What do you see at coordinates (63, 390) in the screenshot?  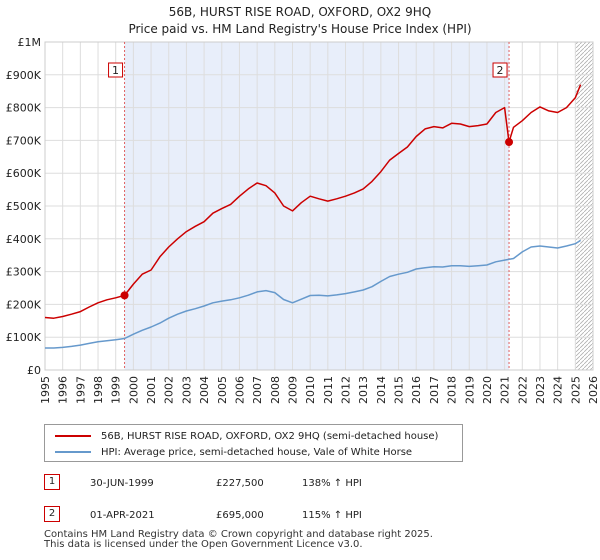 I see `x-tick-label: 1996` at bounding box center [63, 390].